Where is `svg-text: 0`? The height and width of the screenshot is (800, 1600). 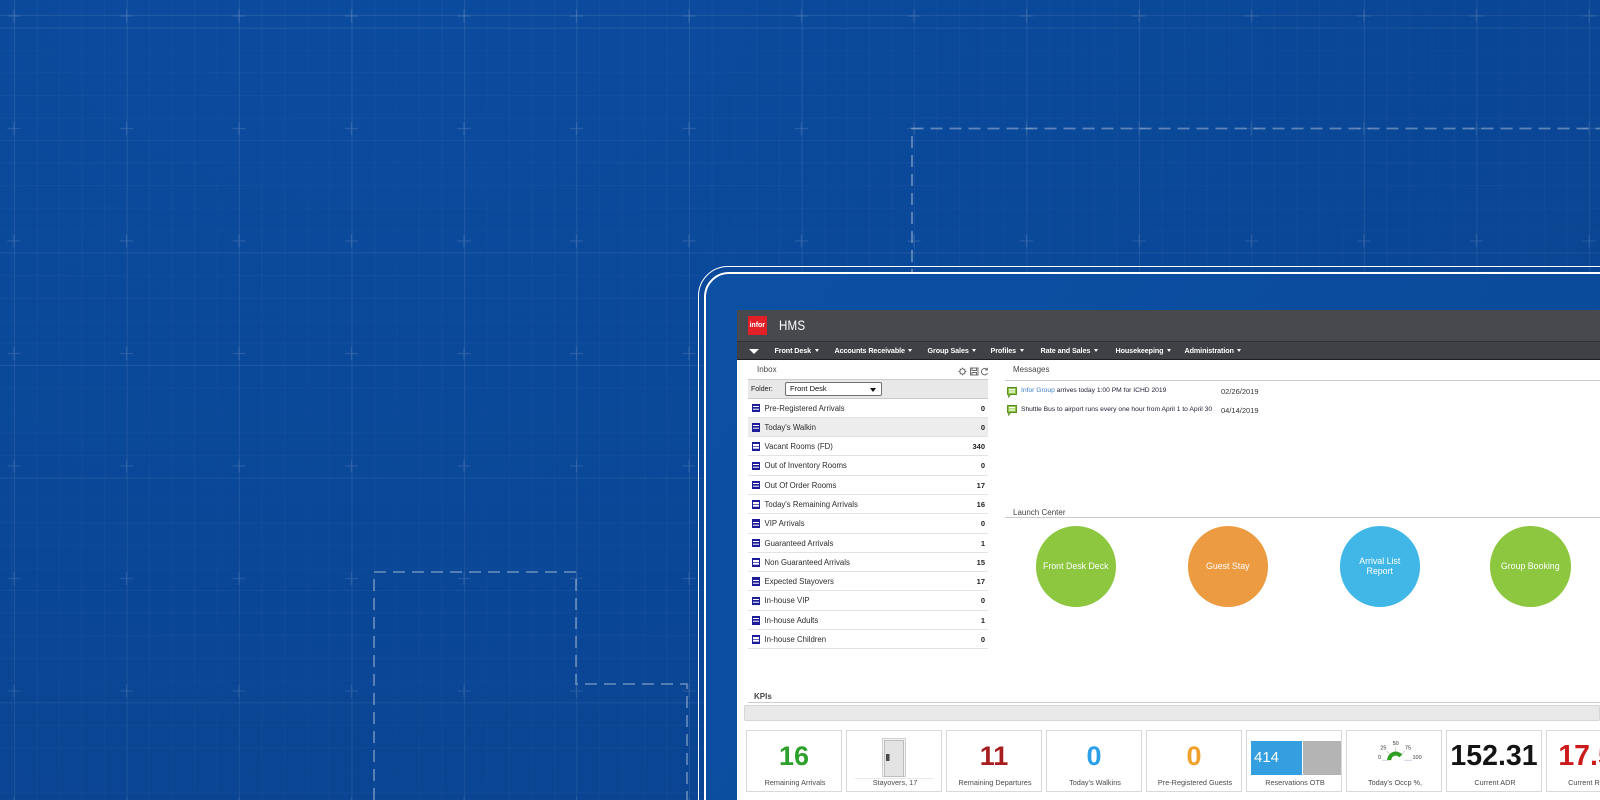
svg-text: 0 is located at coordinates (1379, 758).